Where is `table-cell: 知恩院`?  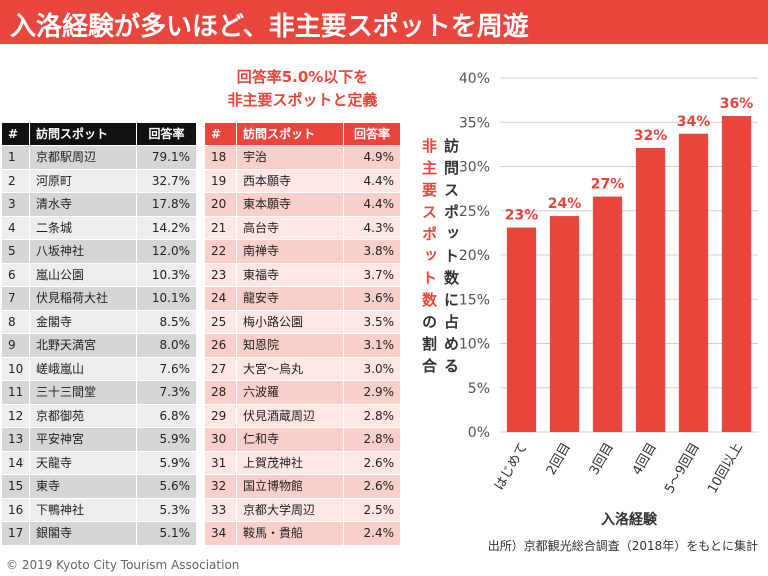
table-cell: 知恩院 is located at coordinates (290, 345).